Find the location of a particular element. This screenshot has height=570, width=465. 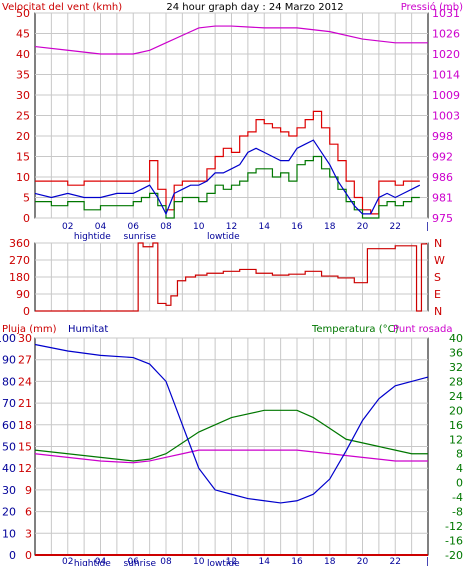

rain-tick-label: 6 is located at coordinates (28, 512).